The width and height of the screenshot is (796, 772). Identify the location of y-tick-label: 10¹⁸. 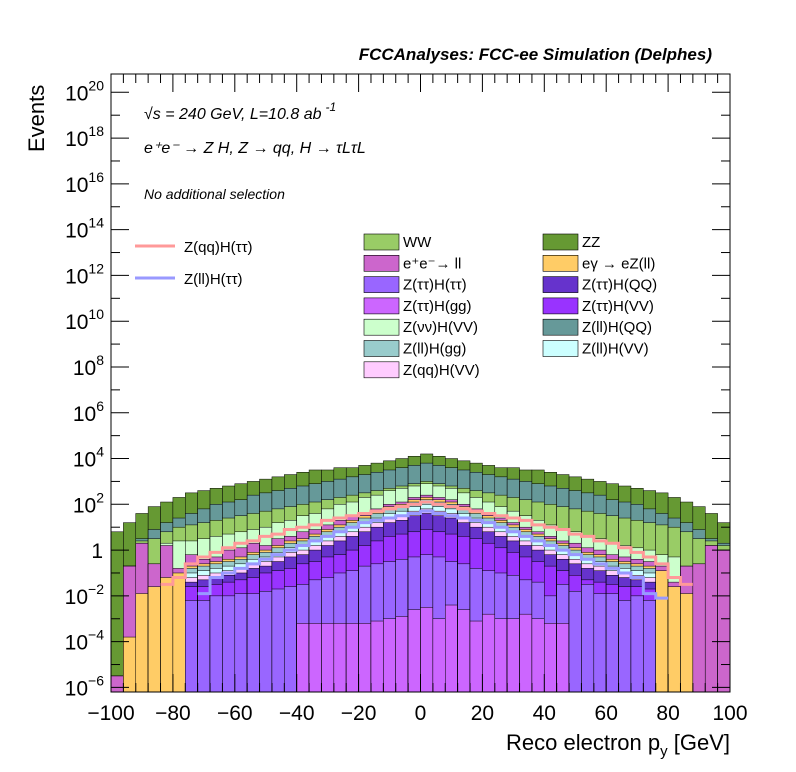
(84, 137).